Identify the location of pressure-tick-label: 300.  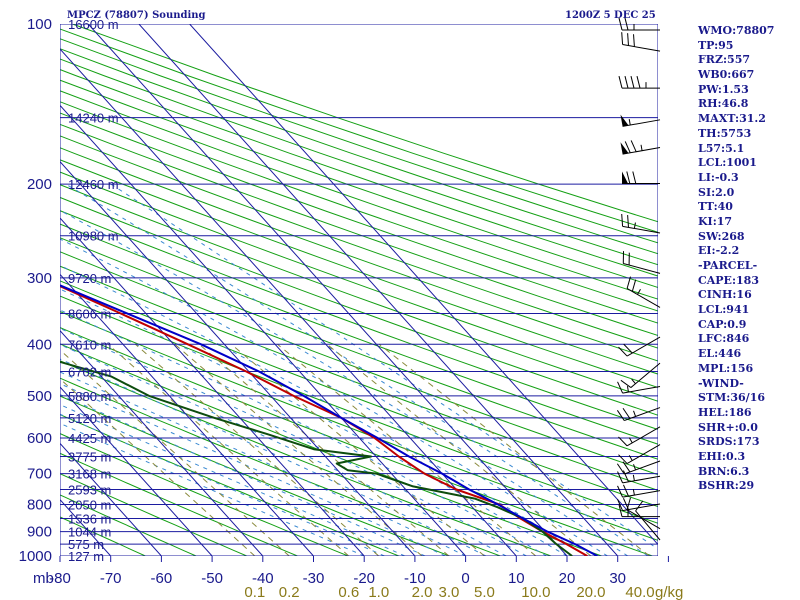
(39, 278).